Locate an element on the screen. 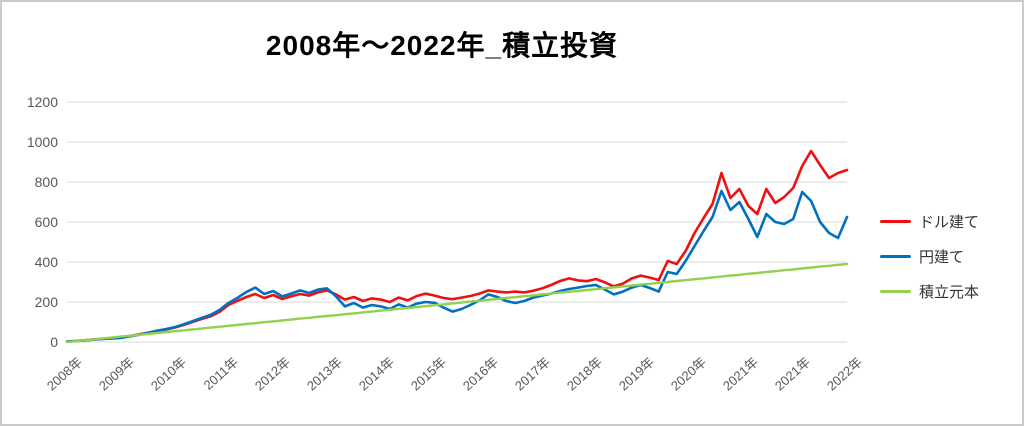 The width and height of the screenshot is (1024, 426). y-tick-label: 600 is located at coordinates (46, 222).